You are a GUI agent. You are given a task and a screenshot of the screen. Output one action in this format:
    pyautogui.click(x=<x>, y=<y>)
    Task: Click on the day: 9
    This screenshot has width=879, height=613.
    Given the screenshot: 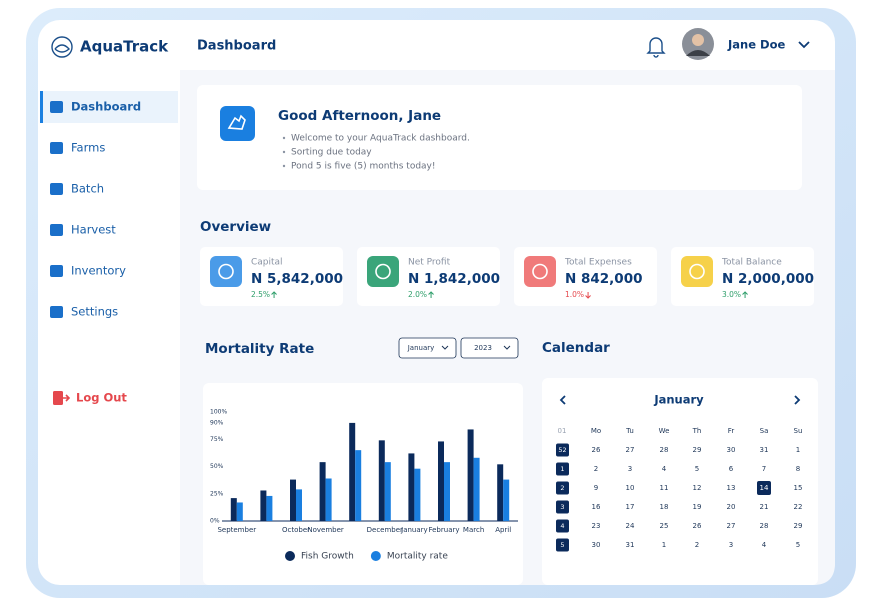 What is the action you would take?
    pyautogui.click(x=596, y=488)
    